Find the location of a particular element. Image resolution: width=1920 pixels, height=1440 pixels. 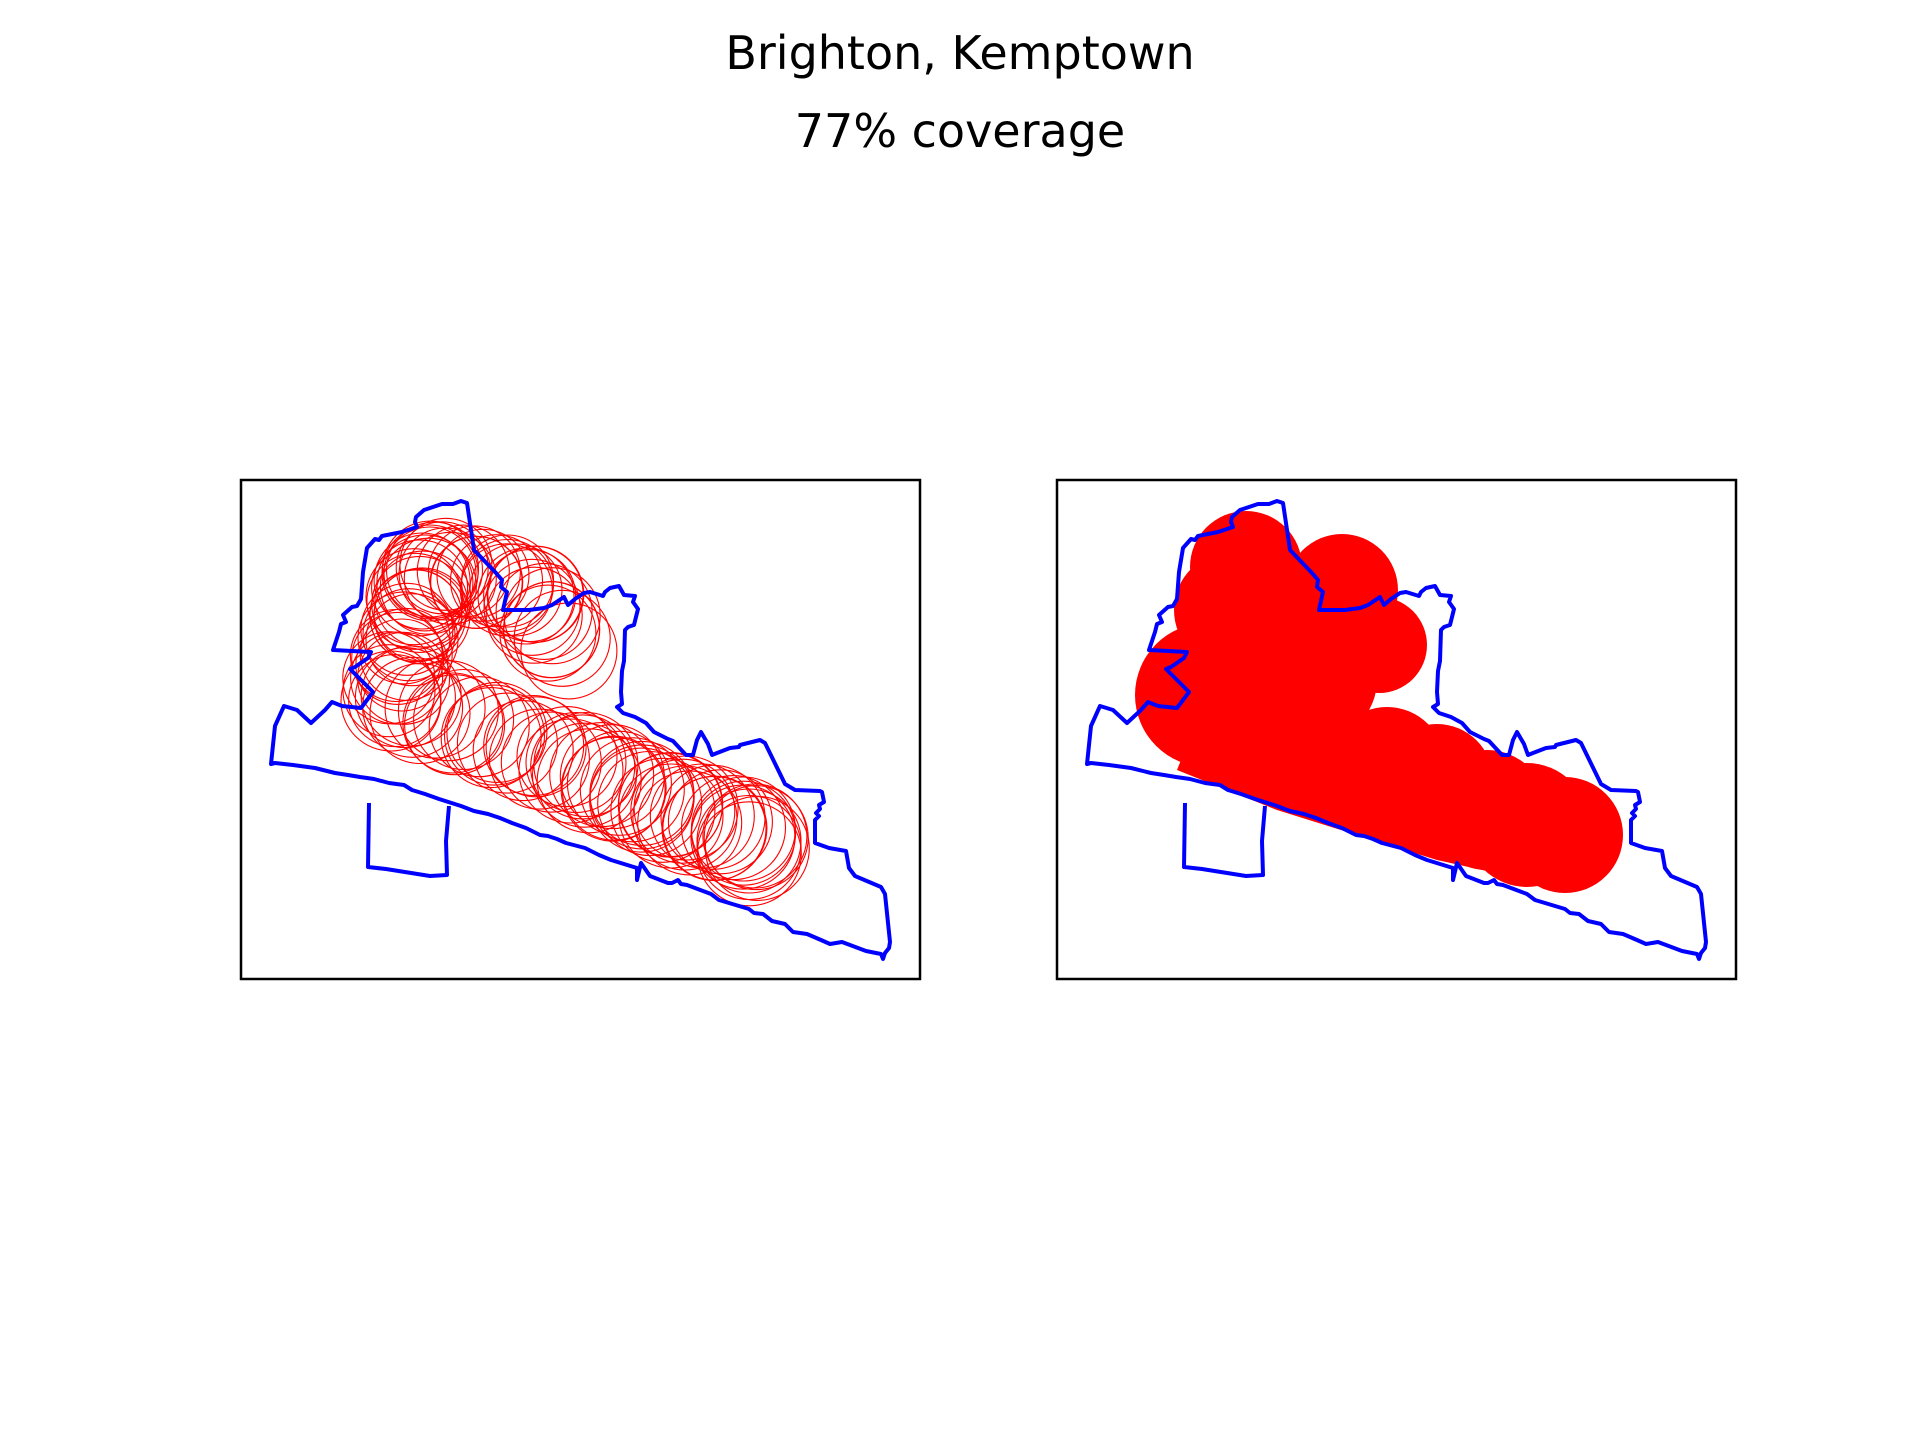

left-map-panel is located at coordinates (580, 729).